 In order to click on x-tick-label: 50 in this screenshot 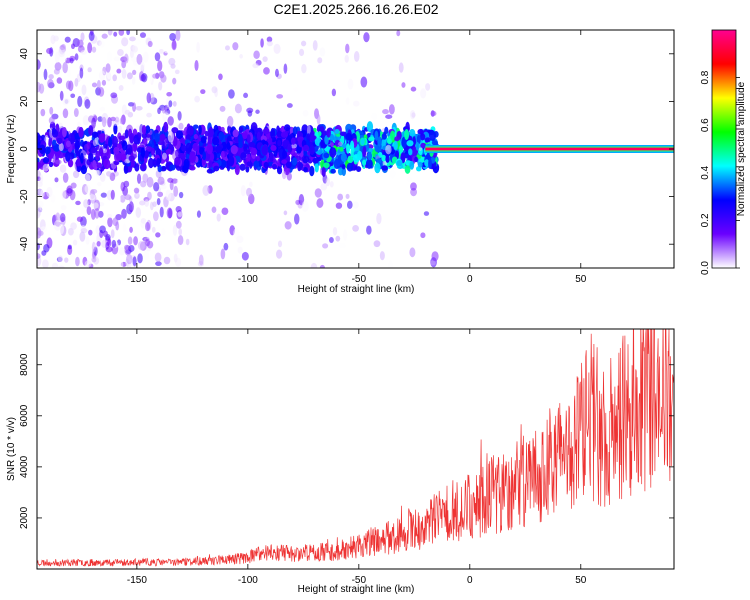, I will do `click(581, 580)`.